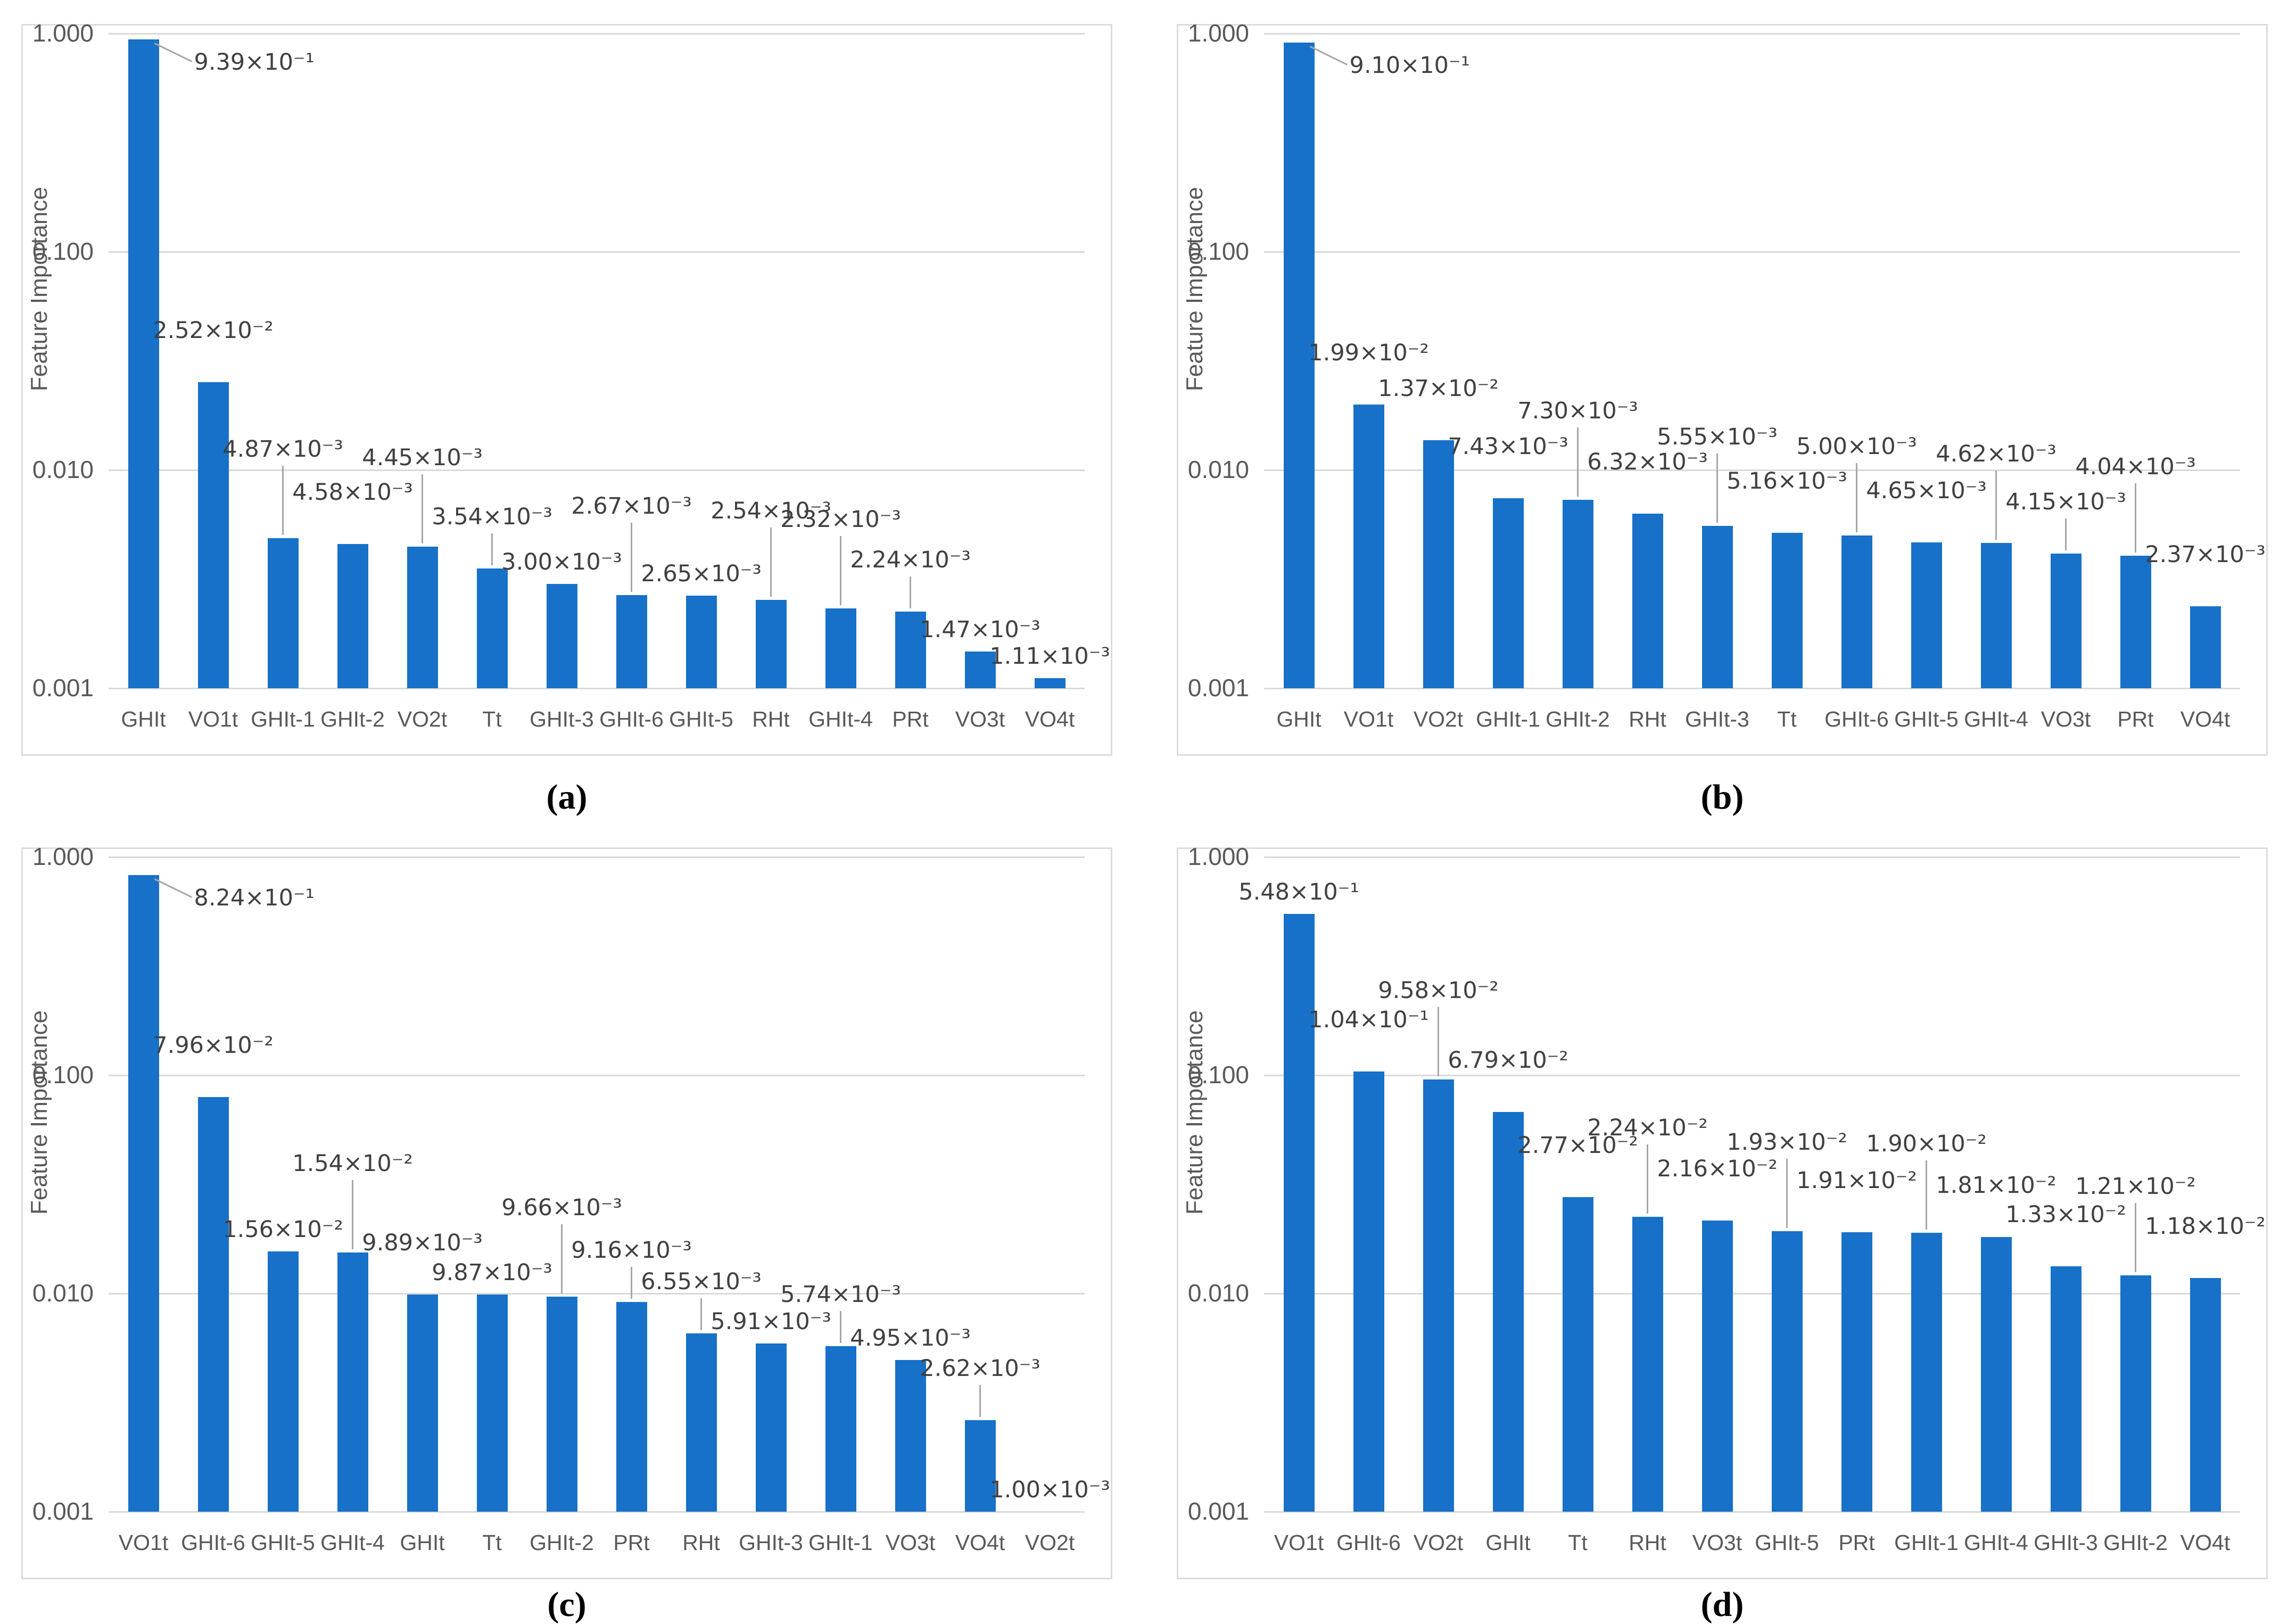  I want to click on value-label: 3.54×10⁻³, so click(492, 516).